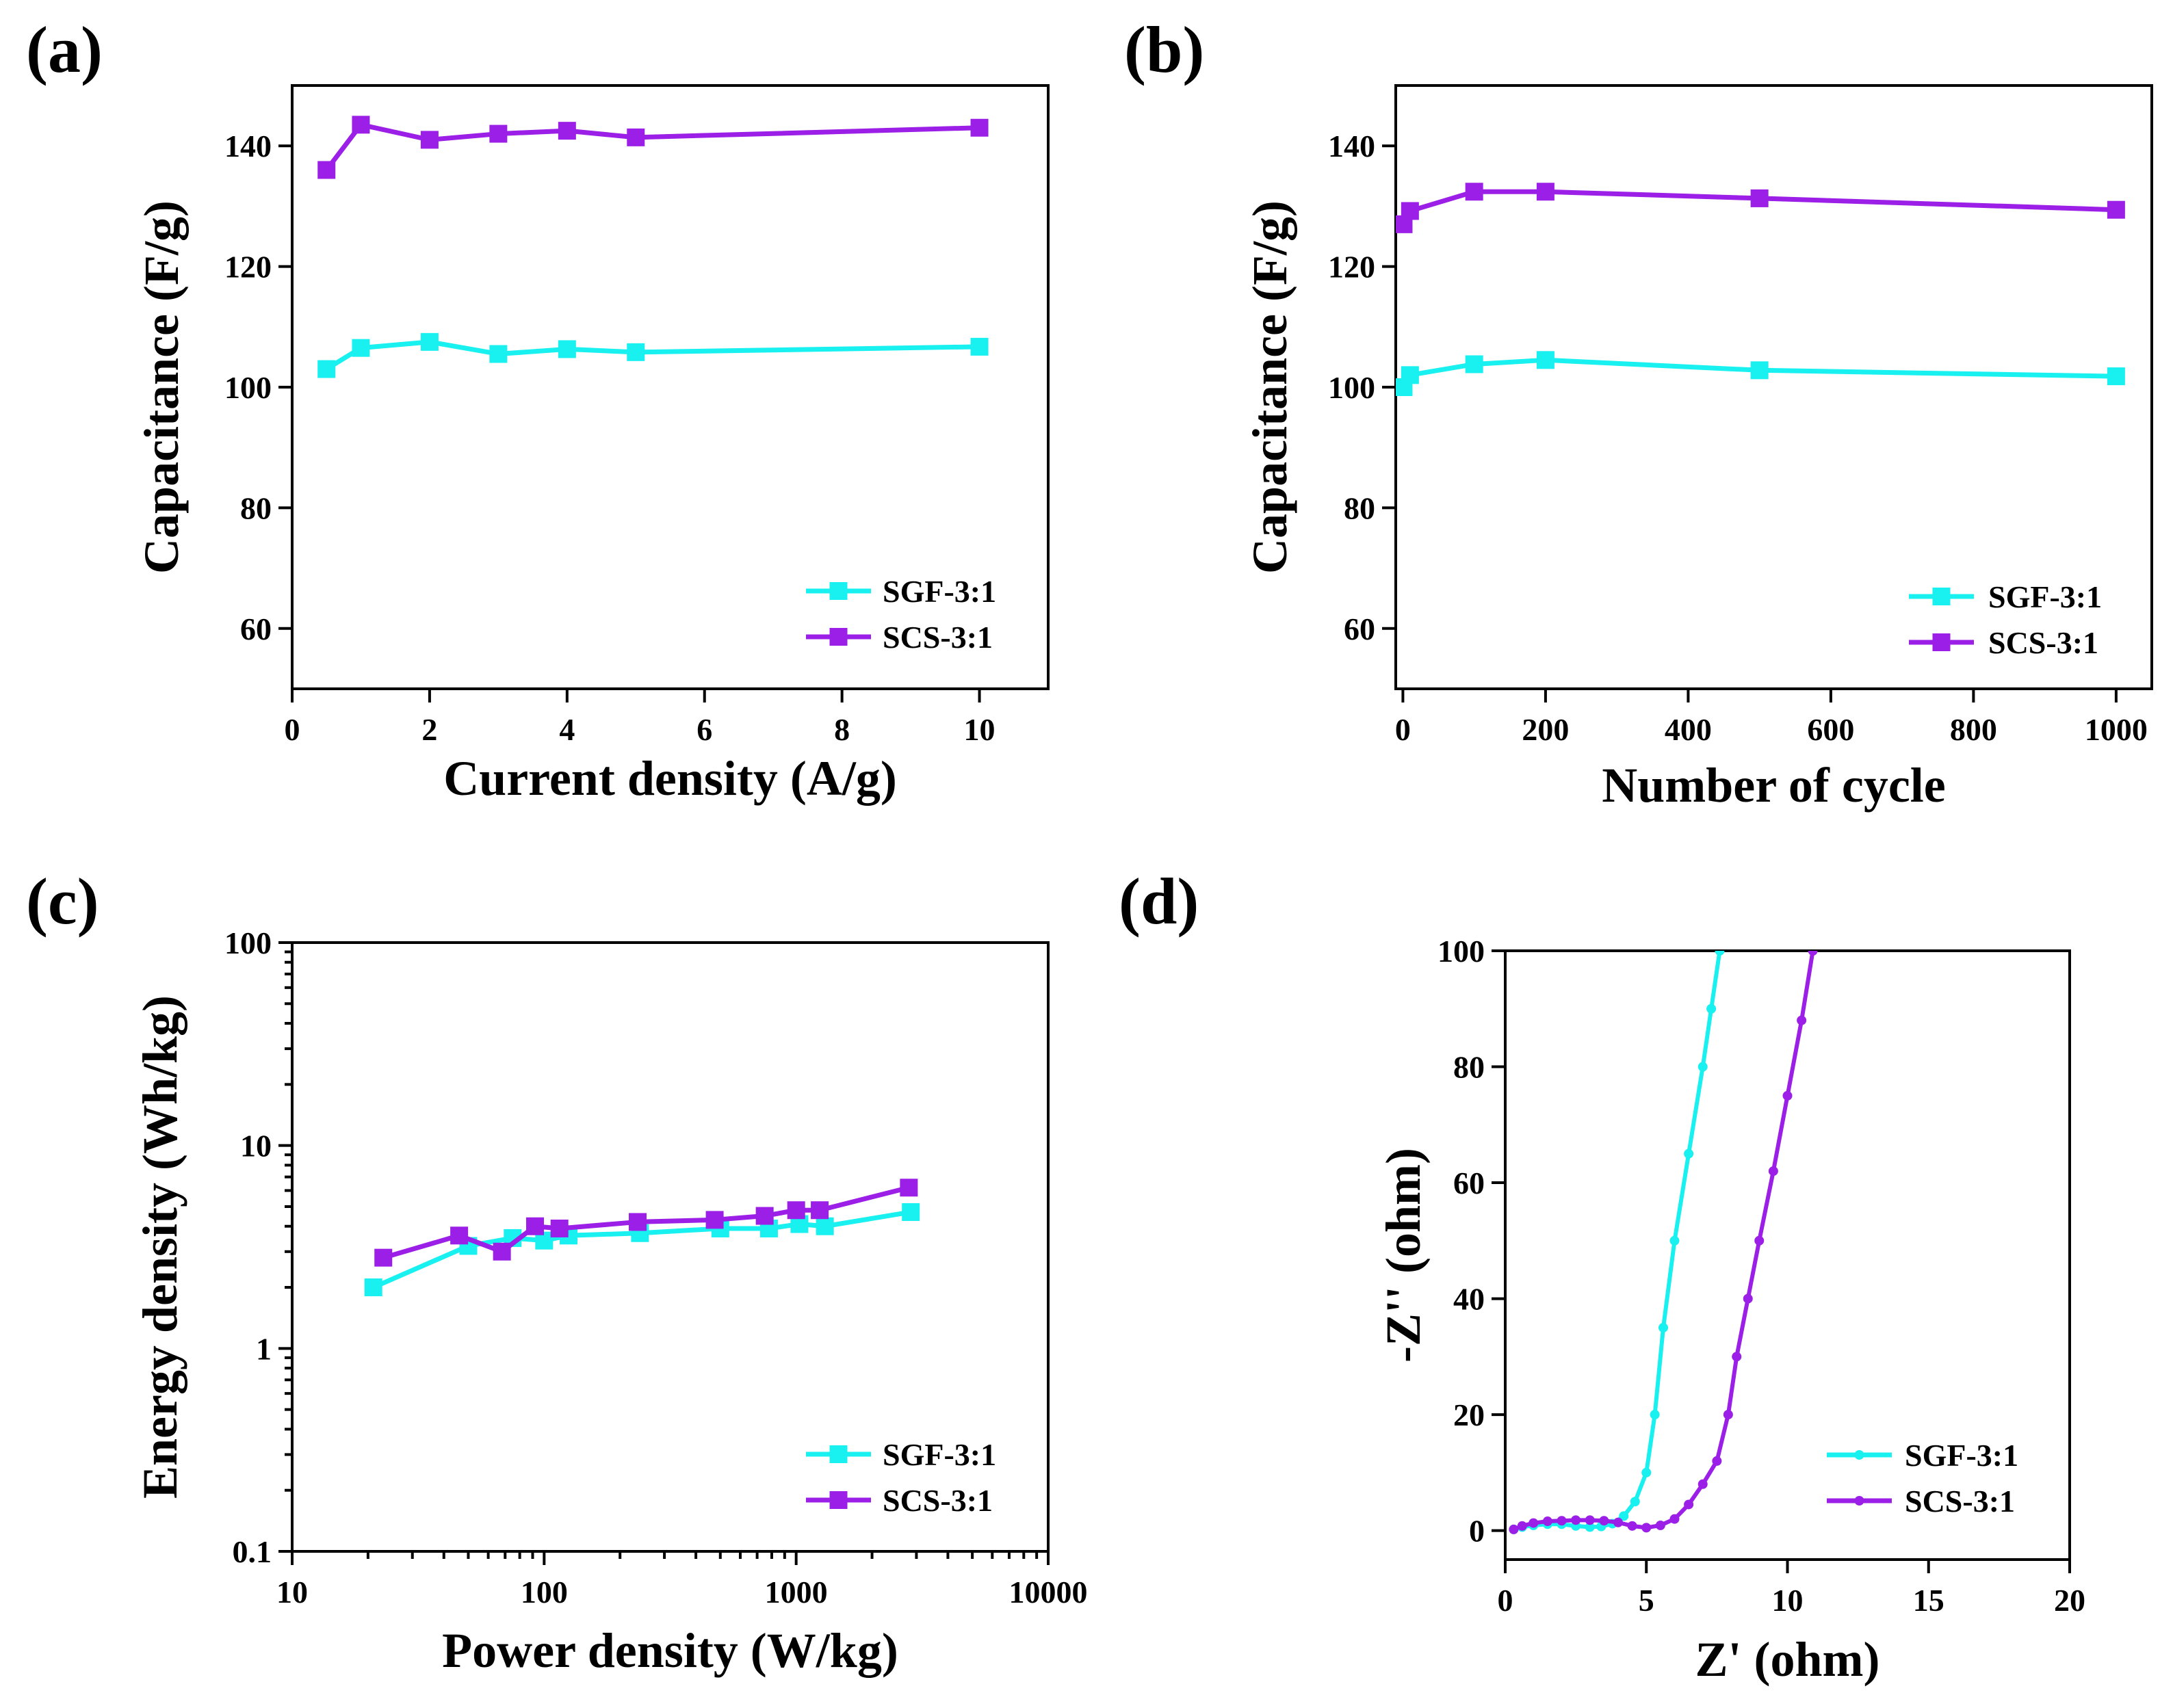 This screenshot has height=1708, width=2173. What do you see at coordinates (2043, 642) in the screenshot?
I see `panel-b-legend-label-scs-3-1: SCS-3:1` at bounding box center [2043, 642].